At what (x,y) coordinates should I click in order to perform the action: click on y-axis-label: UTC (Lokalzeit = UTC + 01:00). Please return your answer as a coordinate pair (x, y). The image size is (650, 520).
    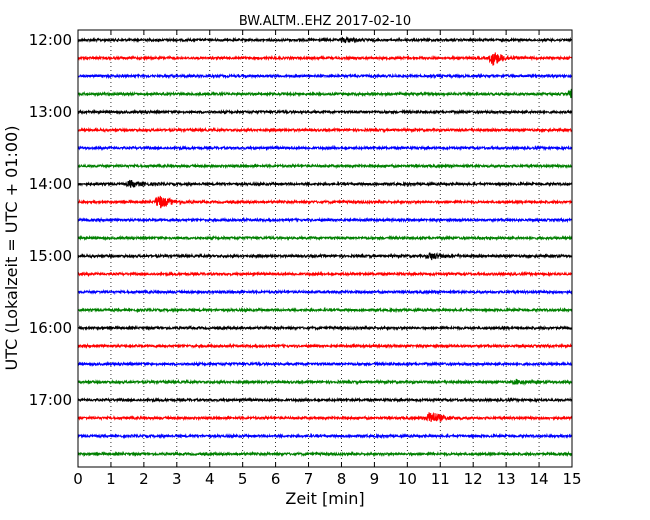
    Looking at the image, I should click on (11, 248).